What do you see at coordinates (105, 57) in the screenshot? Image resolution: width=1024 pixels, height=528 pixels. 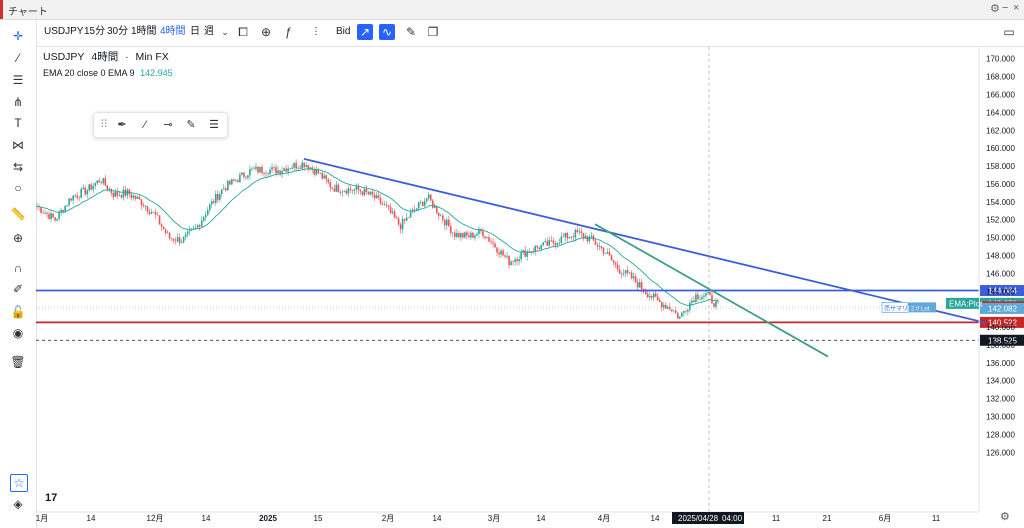 I see `legend-interval: 4時間` at bounding box center [105, 57].